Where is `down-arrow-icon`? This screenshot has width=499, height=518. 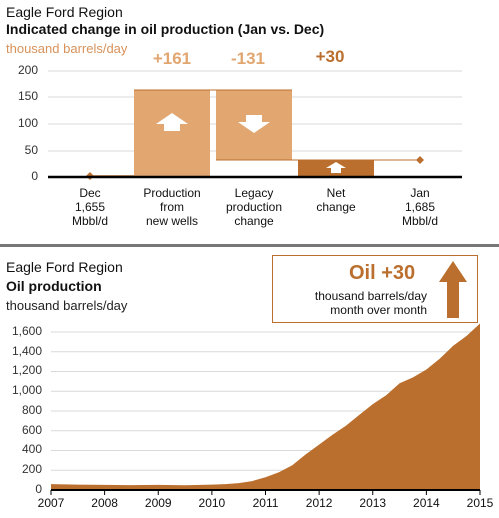 down-arrow-icon is located at coordinates (254, 124).